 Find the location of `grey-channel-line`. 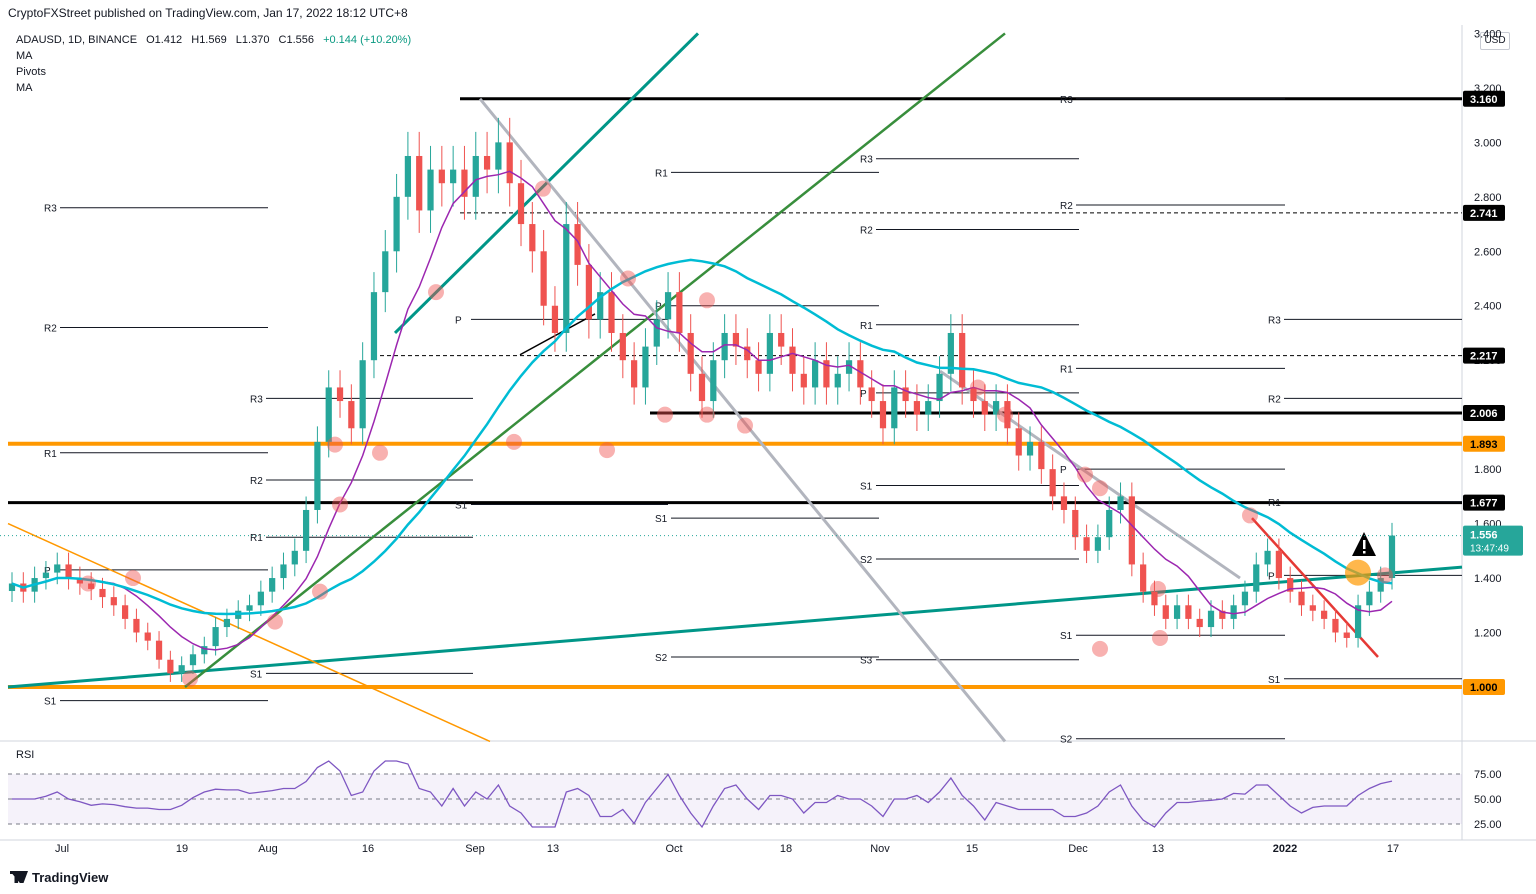

grey-channel-line is located at coordinates (1090, 474).